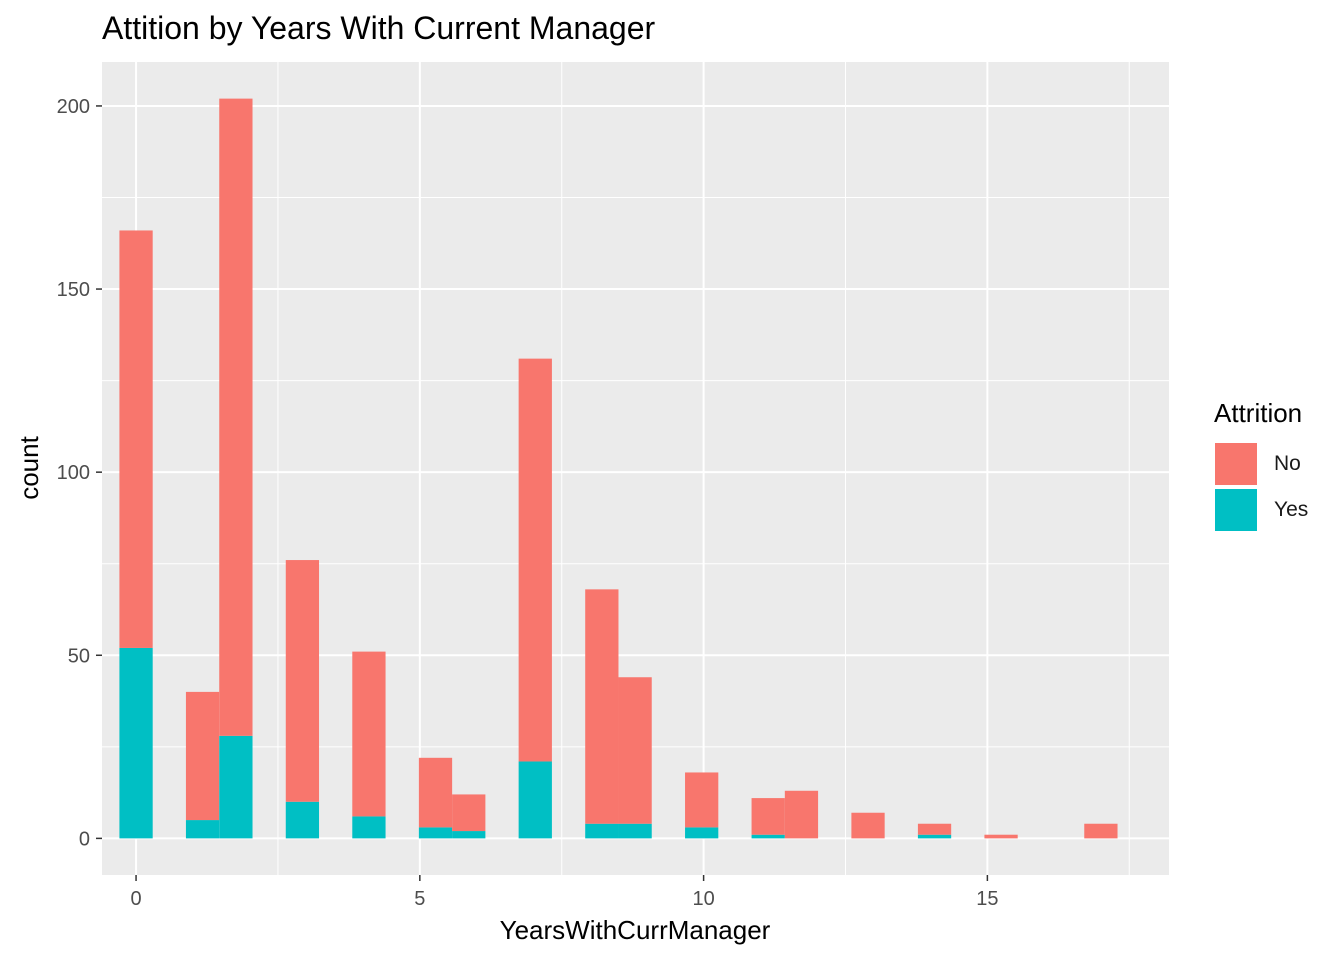 This screenshot has height=960, width=1344. Describe the element at coordinates (79, 656) in the screenshot. I see `y-tick-label: 50` at that location.